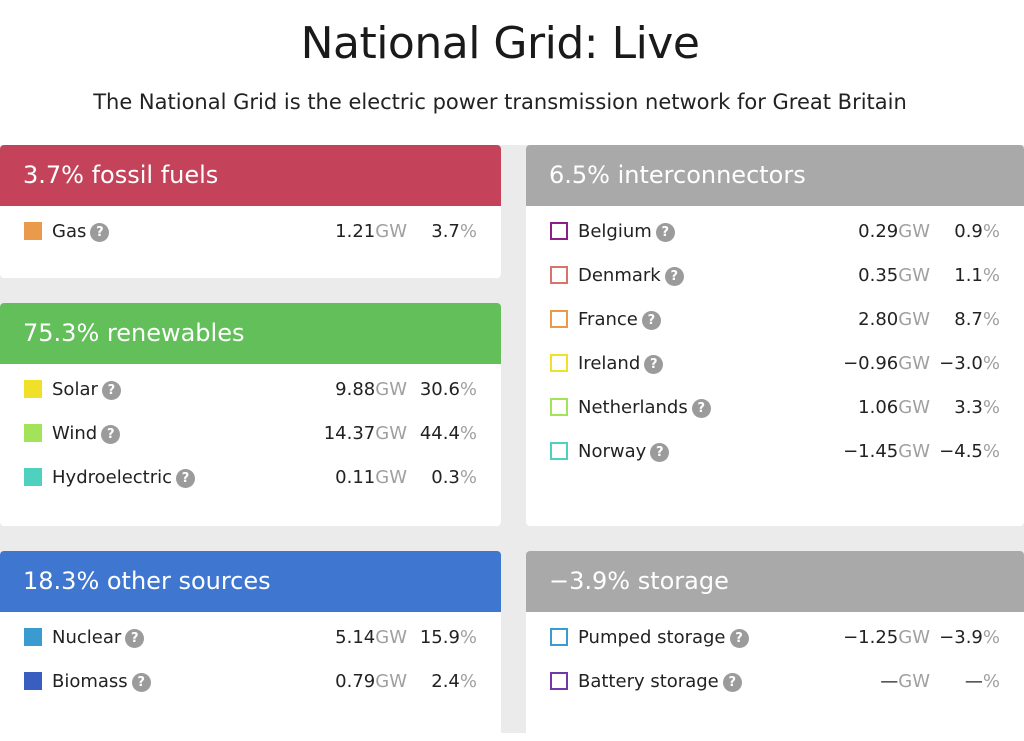  I want to click on pumped-storage-power-unit: GW, so click(914, 637).